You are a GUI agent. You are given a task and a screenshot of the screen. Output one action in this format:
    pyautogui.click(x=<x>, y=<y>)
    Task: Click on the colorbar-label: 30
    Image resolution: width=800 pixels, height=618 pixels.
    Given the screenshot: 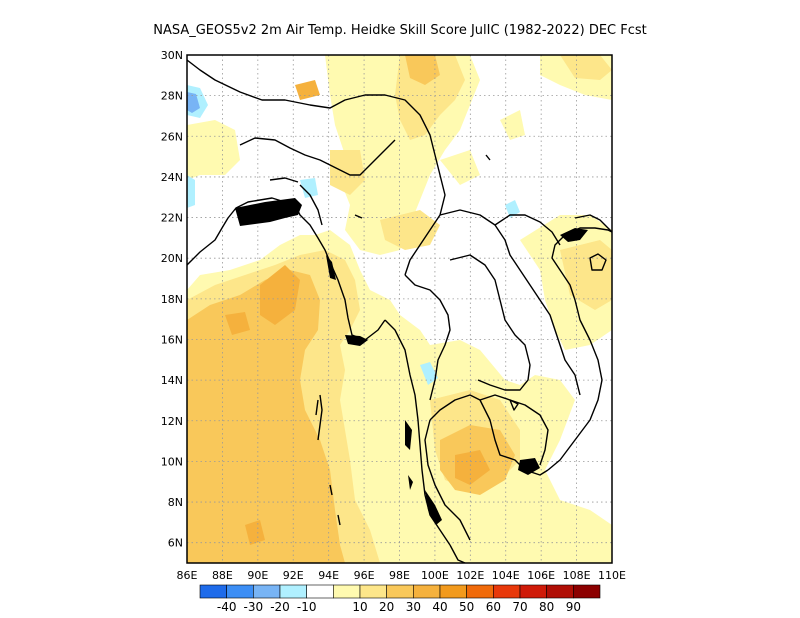 What is the action you would take?
    pyautogui.click(x=413, y=607)
    